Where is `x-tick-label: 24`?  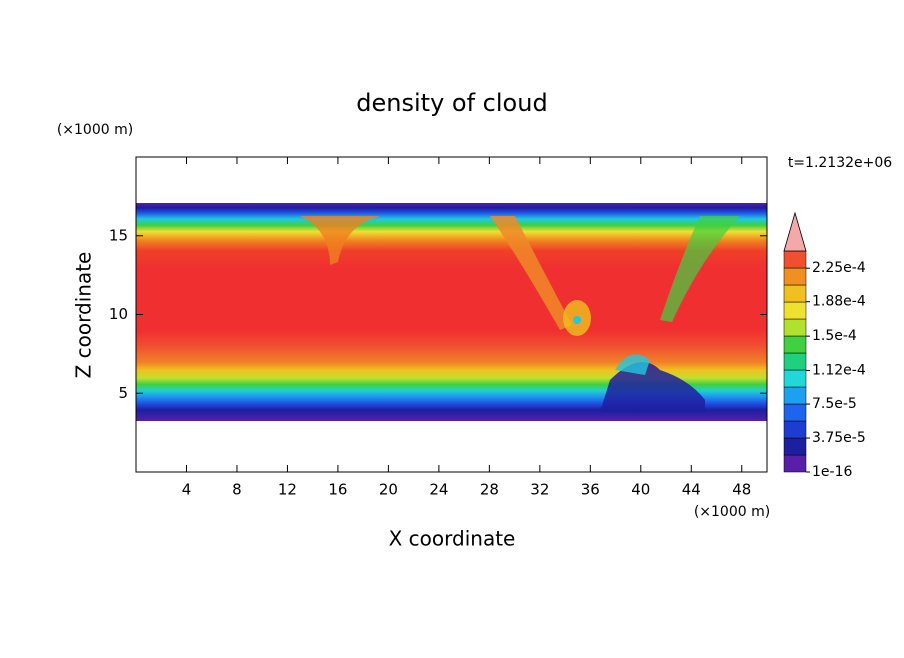 x-tick-label: 24 is located at coordinates (438, 490).